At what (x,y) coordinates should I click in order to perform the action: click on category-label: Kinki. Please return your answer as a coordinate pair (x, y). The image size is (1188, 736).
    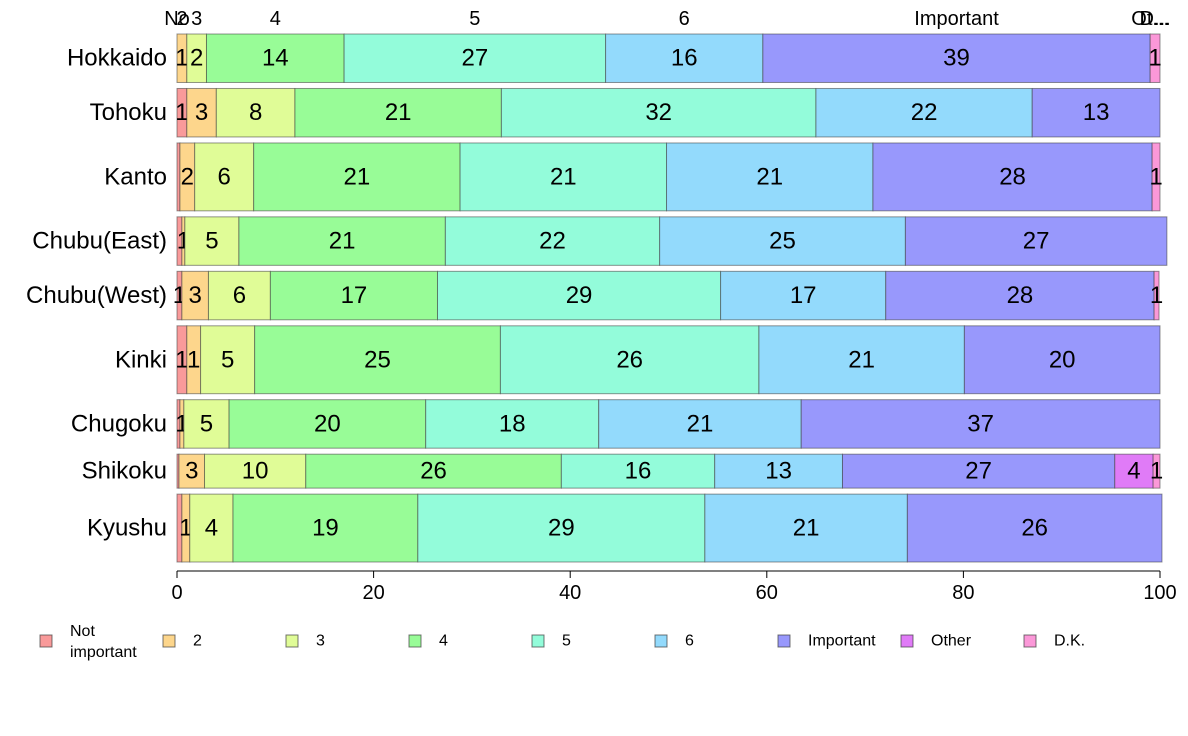
    Looking at the image, I should click on (141, 359).